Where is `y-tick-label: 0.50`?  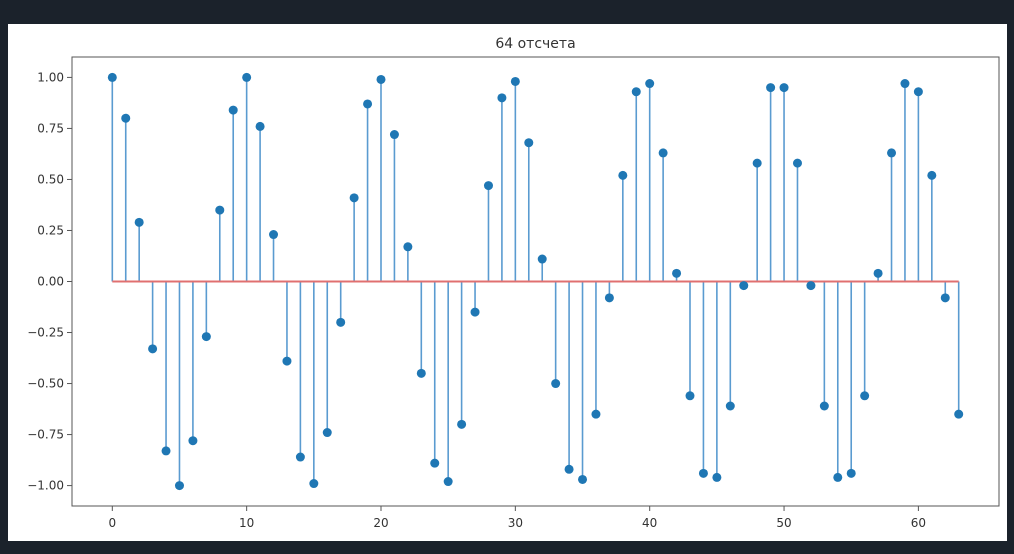 y-tick-label: 0.50 is located at coordinates (50, 179).